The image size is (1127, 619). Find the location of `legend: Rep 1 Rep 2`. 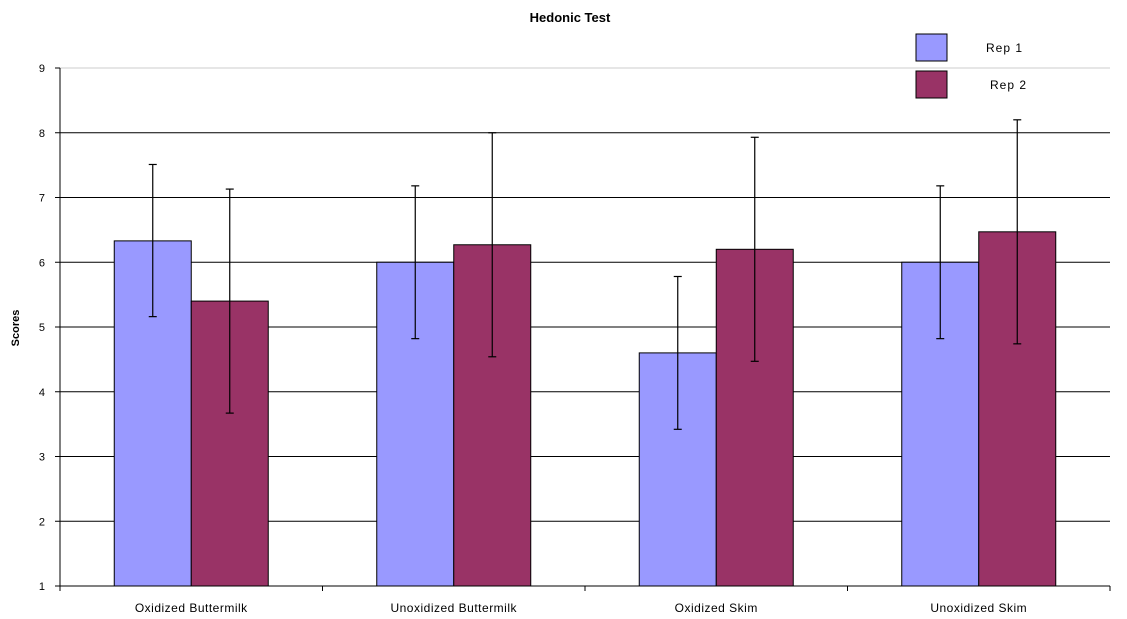

legend: Rep 1 Rep 2 is located at coordinates (971, 66).